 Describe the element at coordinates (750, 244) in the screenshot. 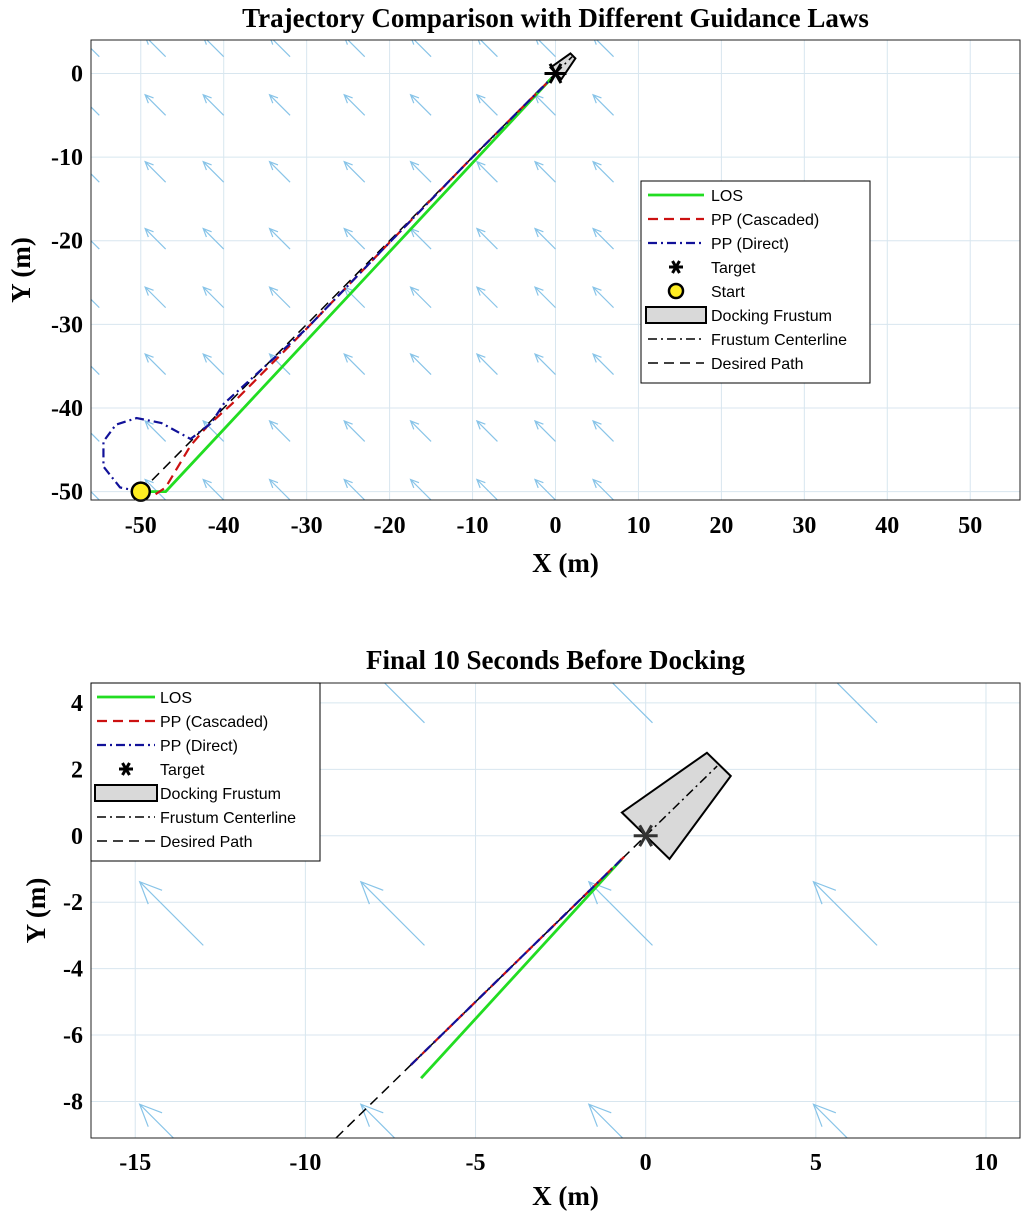

I see `legend-label: PP (Direct)` at that location.